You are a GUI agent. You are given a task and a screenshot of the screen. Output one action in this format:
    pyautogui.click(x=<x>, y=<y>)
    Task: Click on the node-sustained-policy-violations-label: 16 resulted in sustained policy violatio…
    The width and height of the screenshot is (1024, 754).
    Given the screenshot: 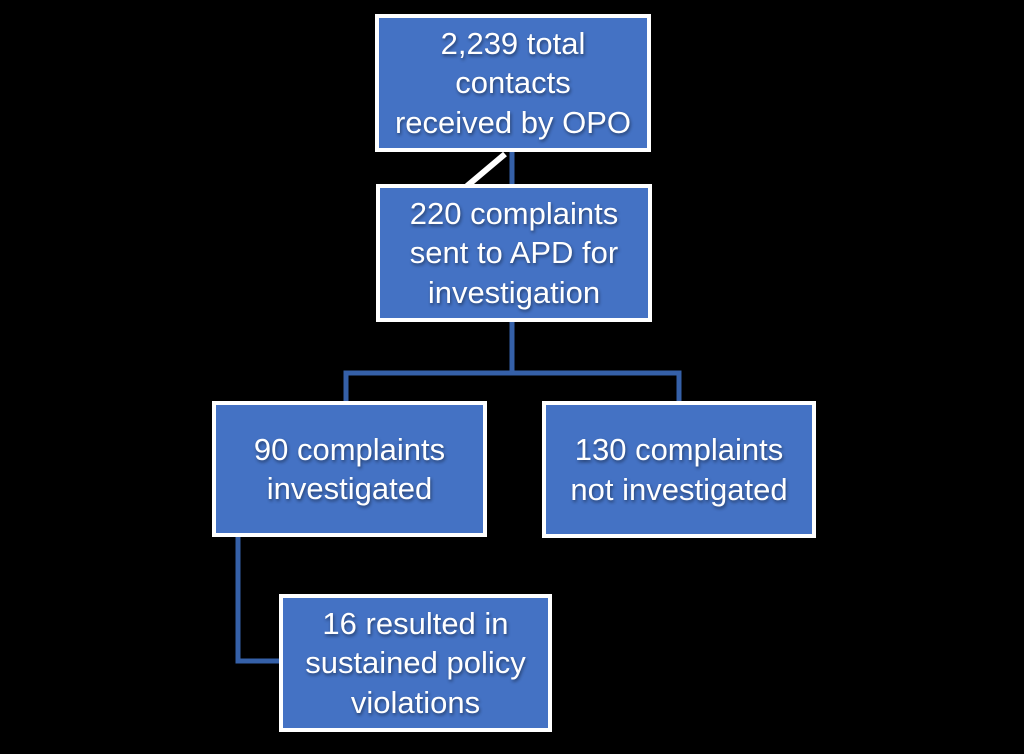 What is the action you would take?
    pyautogui.click(x=415, y=662)
    